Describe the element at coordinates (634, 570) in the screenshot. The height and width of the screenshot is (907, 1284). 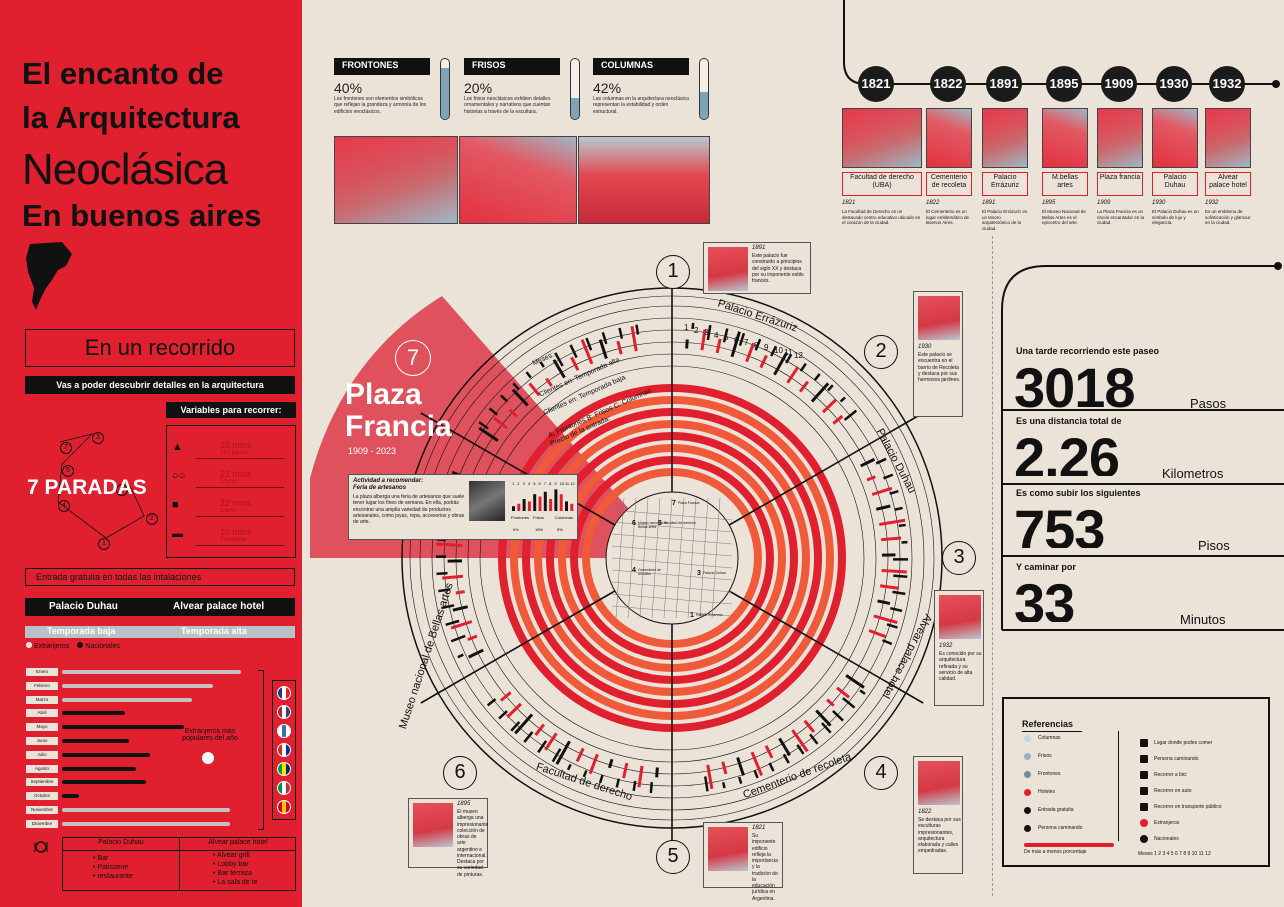
I see `center-stop-number: 4` at that location.